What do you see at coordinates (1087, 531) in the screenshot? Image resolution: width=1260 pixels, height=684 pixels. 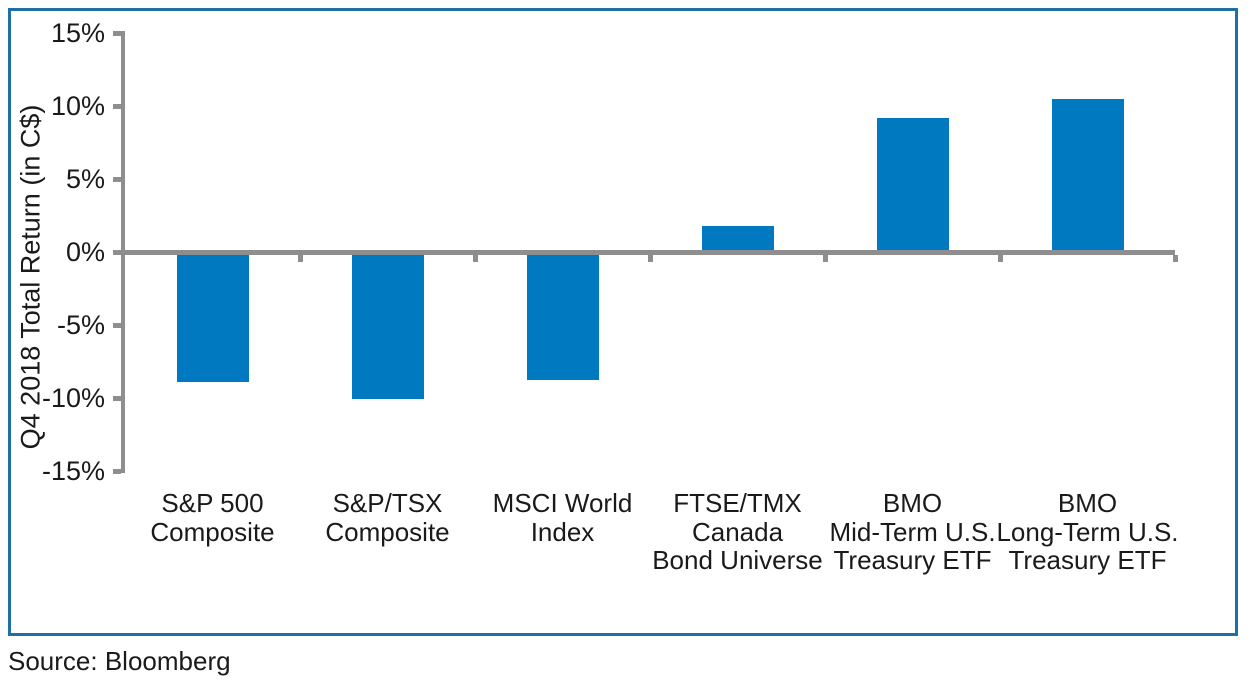 I see `x-category-label: BMO Long-Term U.S. Treasury ETF` at bounding box center [1087, 531].